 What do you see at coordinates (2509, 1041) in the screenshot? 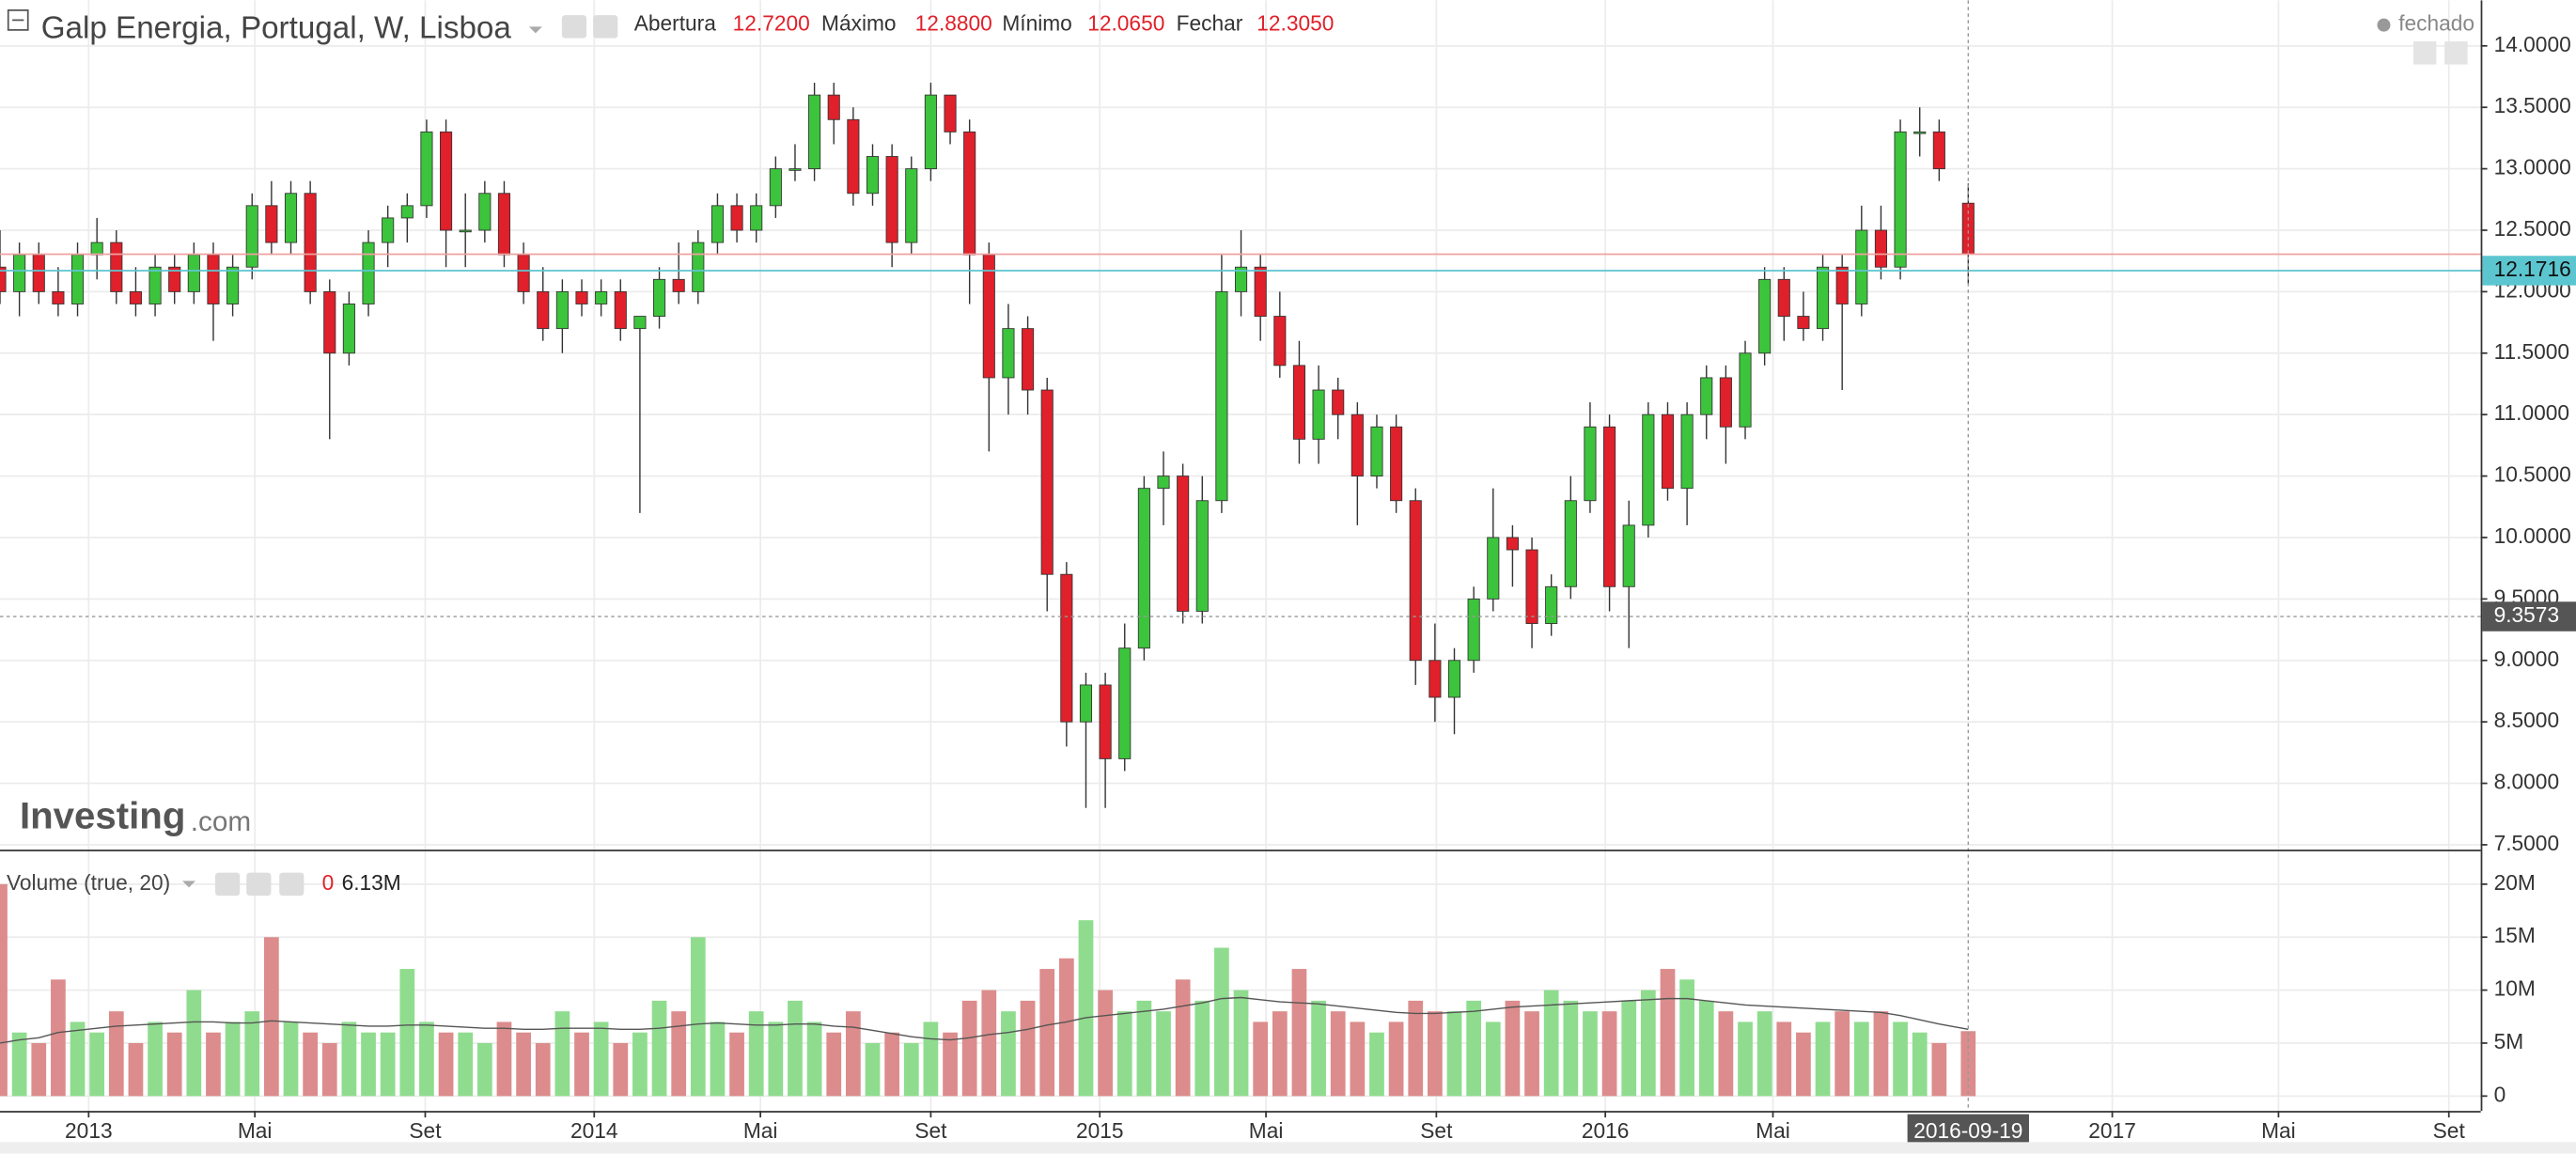
I see `y2-tick-label: 5M` at bounding box center [2509, 1041].